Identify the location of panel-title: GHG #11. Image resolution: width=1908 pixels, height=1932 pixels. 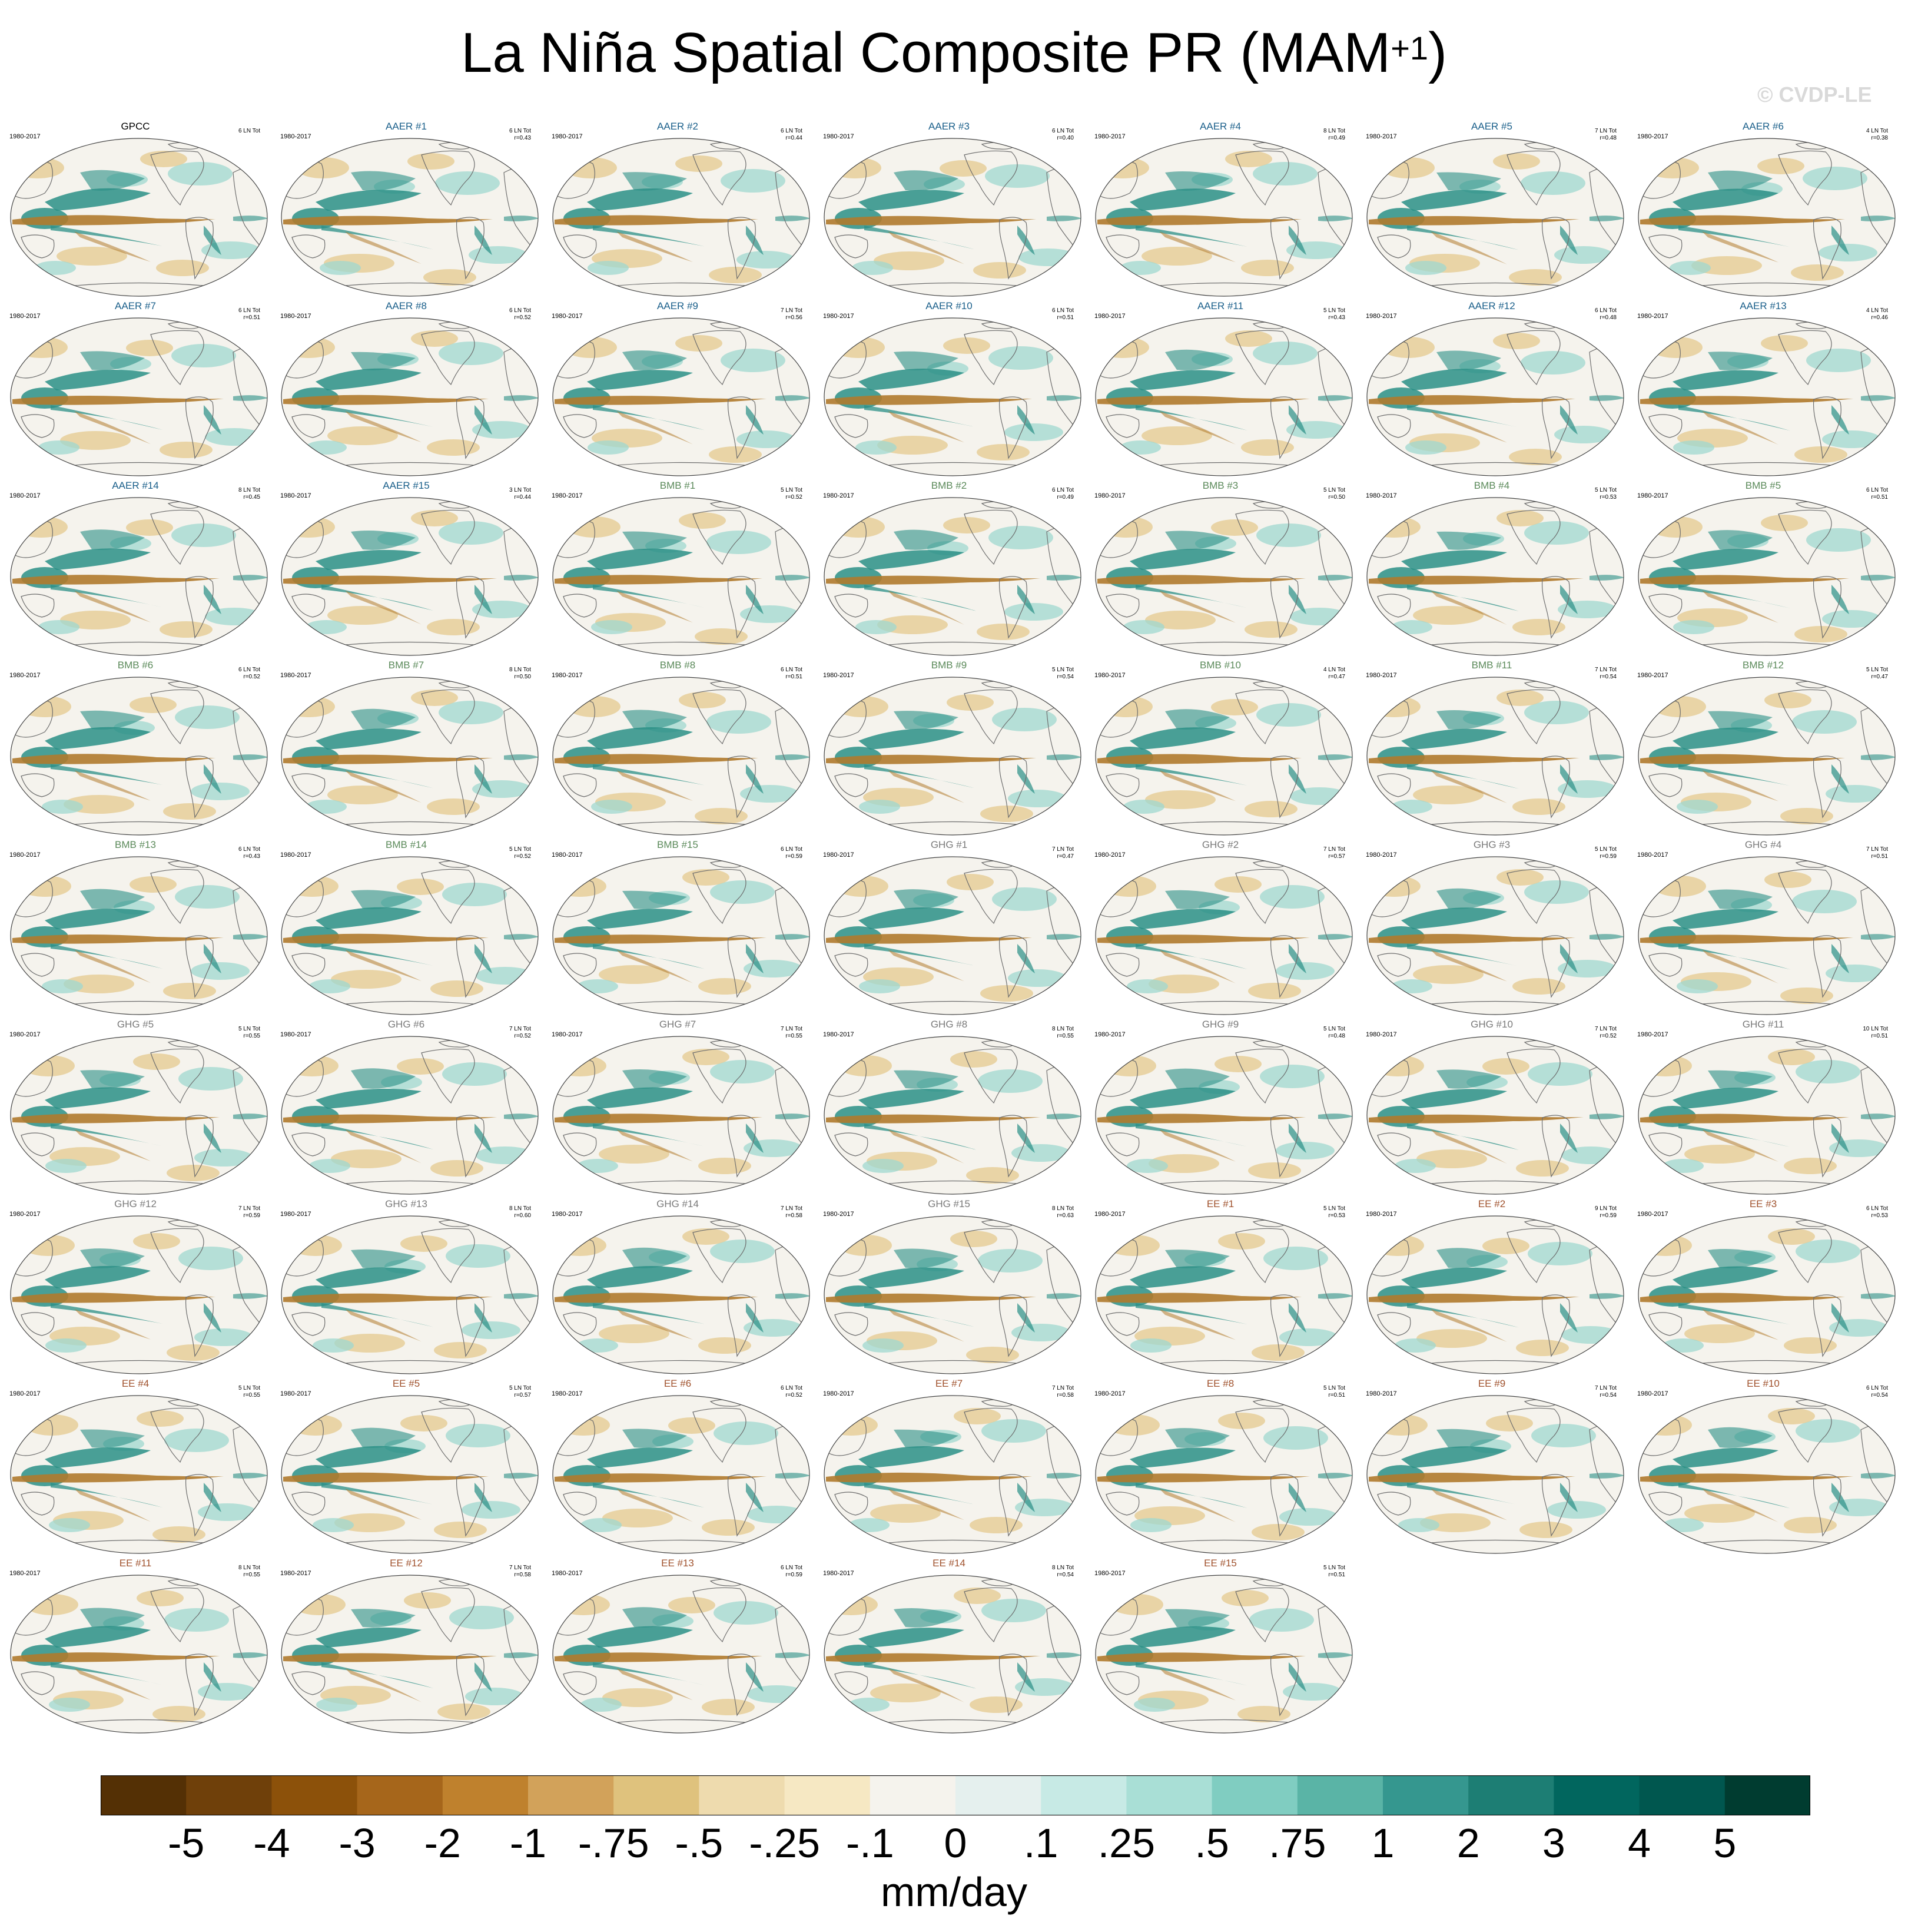
(1763, 1024).